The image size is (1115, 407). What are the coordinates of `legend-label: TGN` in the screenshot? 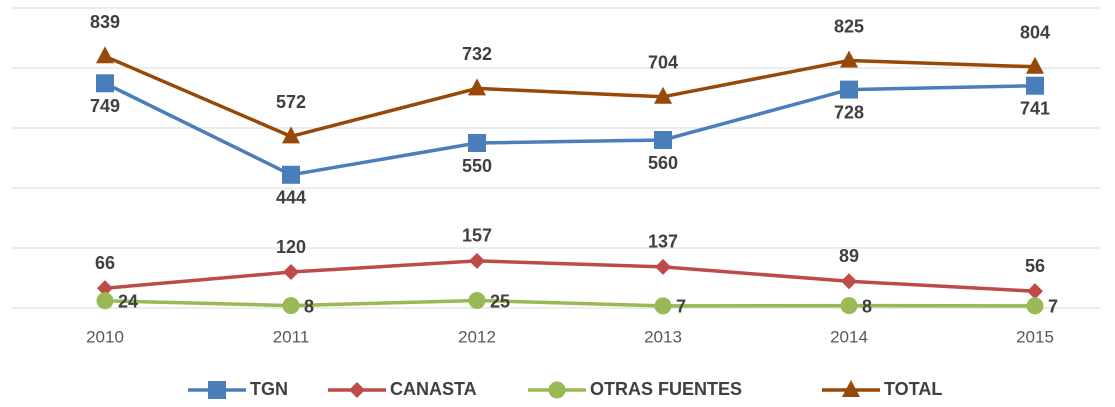 It's located at (269, 389).